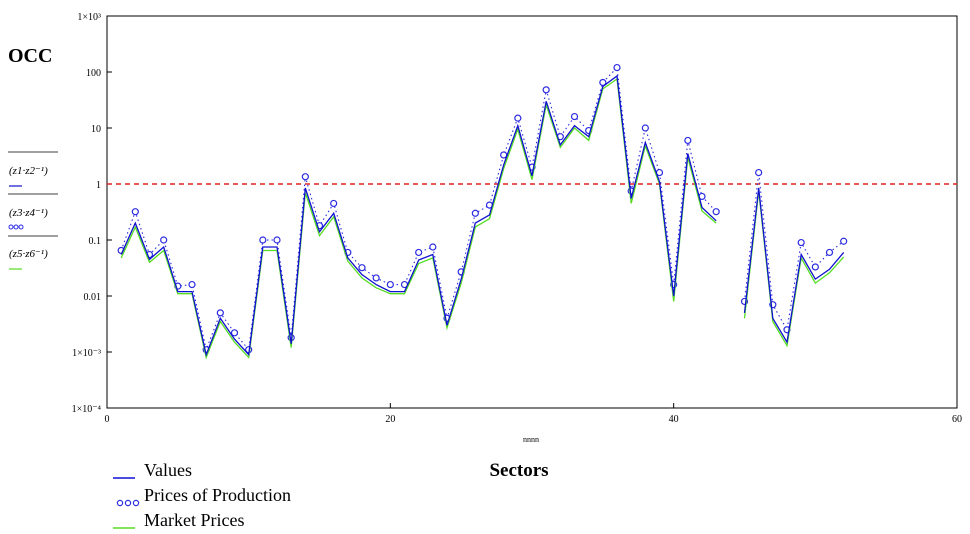 This screenshot has width=970, height=534. What do you see at coordinates (28, 254) in the screenshot?
I see `y-expression-3: (z5·z6⁻¹)` at bounding box center [28, 254].